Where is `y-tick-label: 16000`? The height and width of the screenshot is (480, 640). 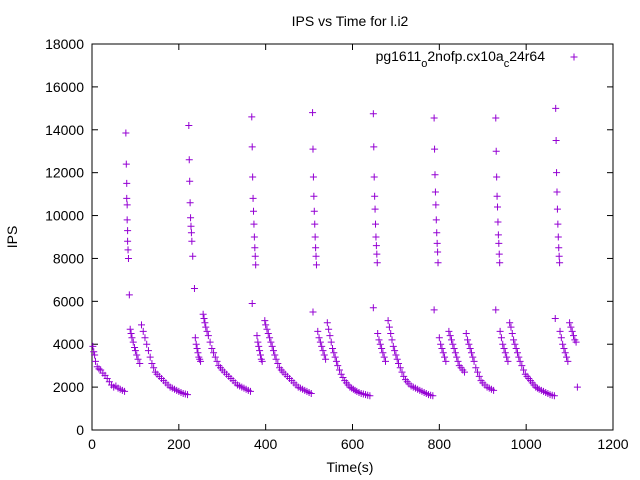
y-tick-label: 16000 is located at coordinates (64, 87).